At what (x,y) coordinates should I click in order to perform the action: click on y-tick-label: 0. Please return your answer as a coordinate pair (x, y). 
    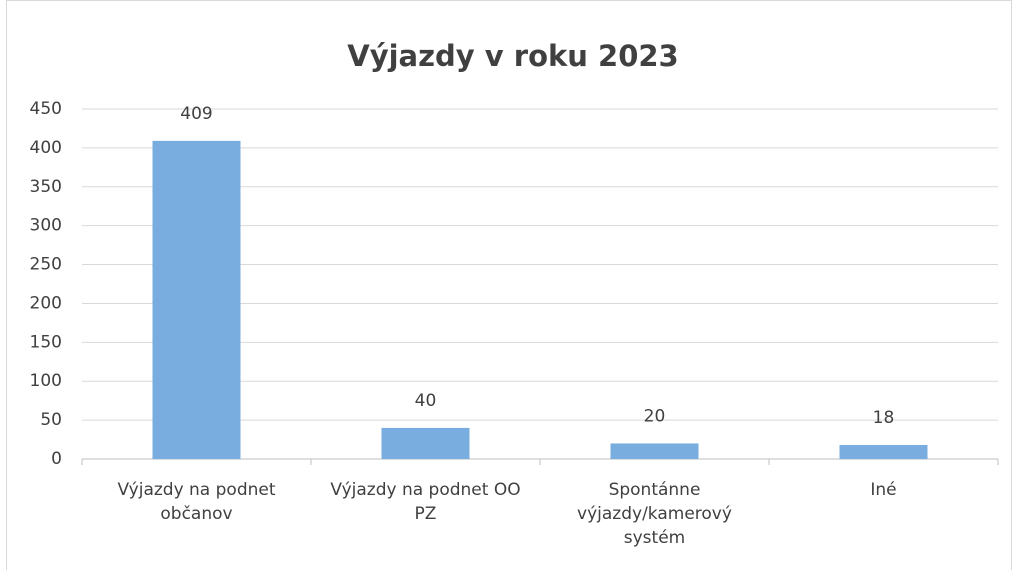
    Looking at the image, I should click on (56, 459).